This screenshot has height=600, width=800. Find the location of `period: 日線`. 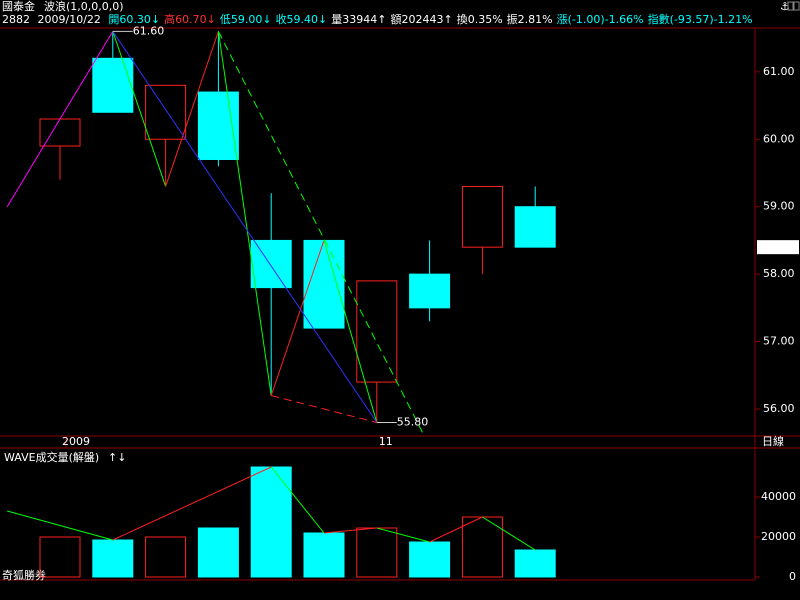

period: 日線 is located at coordinates (773, 441).